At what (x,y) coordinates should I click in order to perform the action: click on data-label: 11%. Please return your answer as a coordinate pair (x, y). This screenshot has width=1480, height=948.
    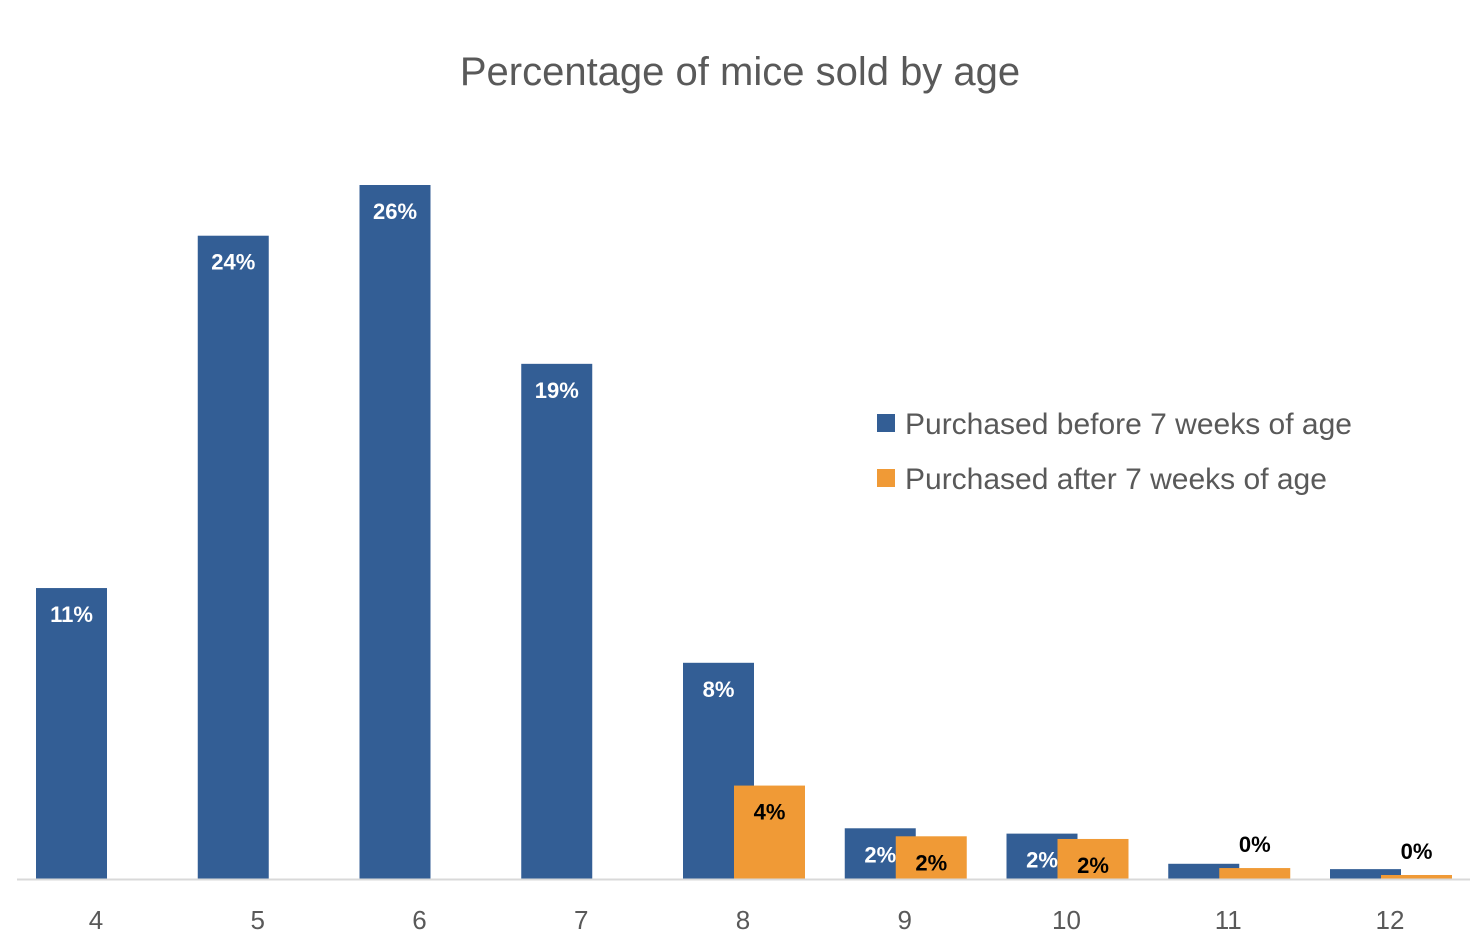
    Looking at the image, I should click on (71, 614).